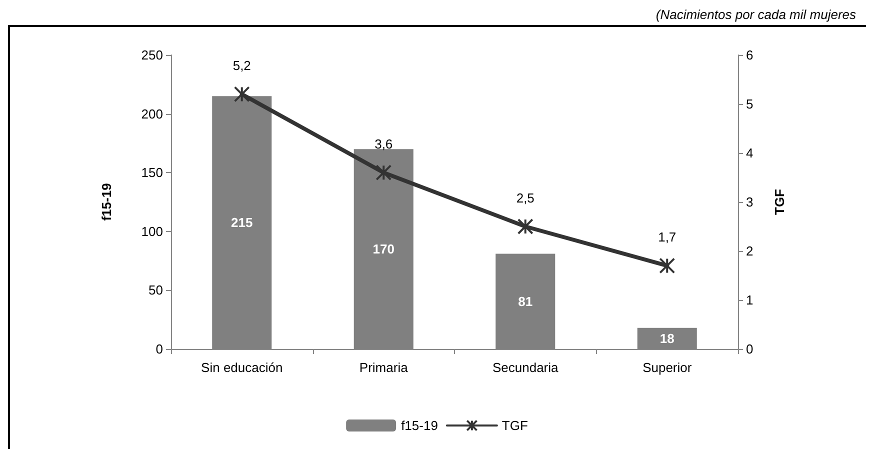 The width and height of the screenshot is (874, 457). What do you see at coordinates (241, 66) in the screenshot?
I see `data-label: 5,2` at bounding box center [241, 66].